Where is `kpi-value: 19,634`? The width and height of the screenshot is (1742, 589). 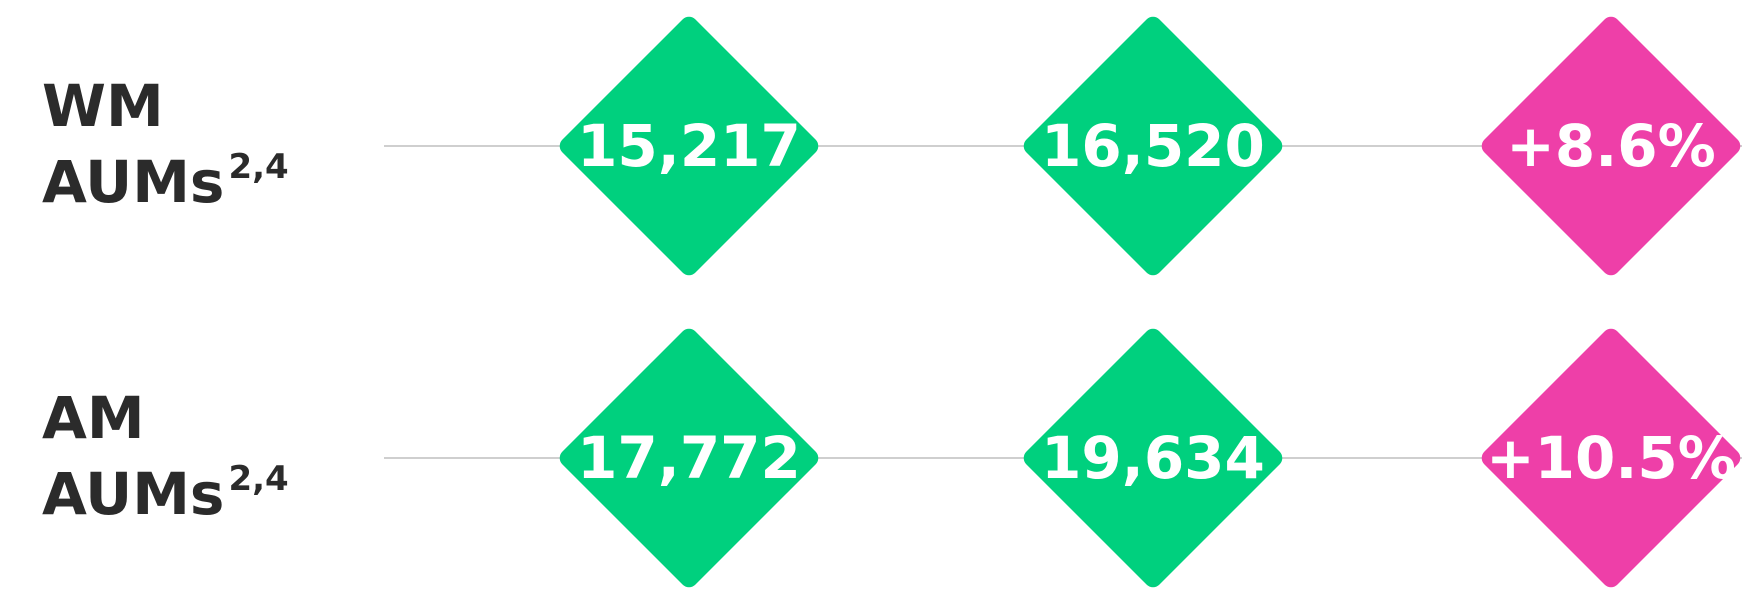 kpi-value: 19,634 is located at coordinates (1153, 458).